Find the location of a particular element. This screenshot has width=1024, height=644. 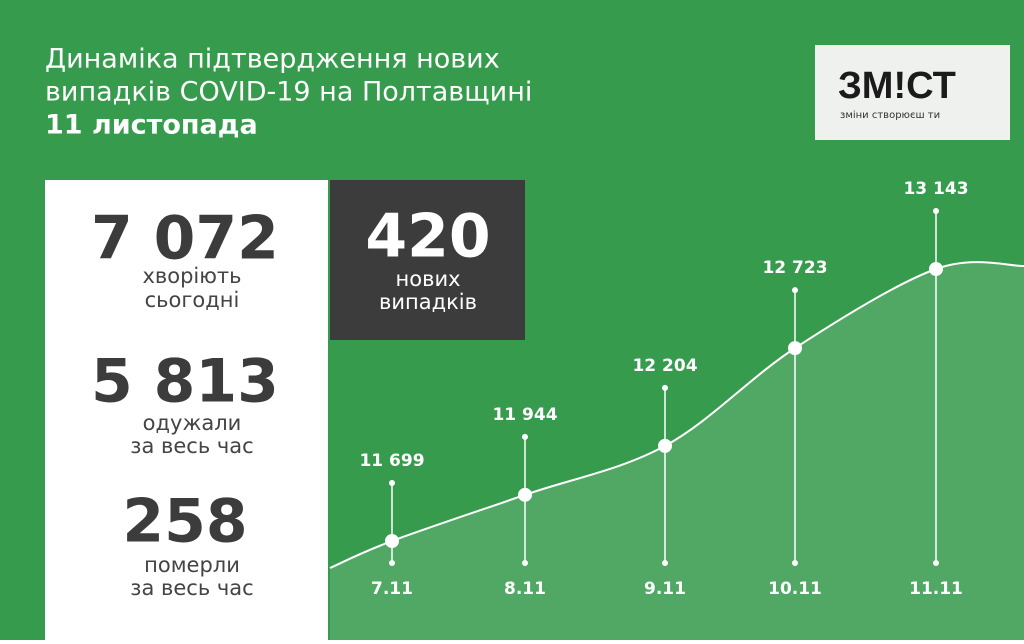

stat-number: 258 is located at coordinates (184, 522).